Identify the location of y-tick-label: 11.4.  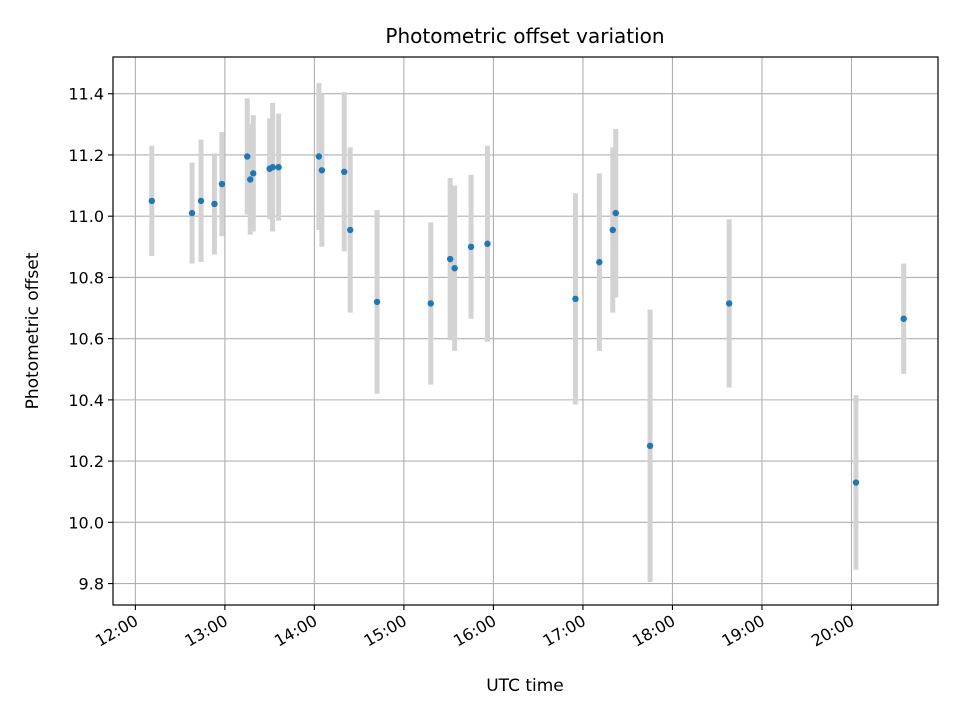
(86, 94).